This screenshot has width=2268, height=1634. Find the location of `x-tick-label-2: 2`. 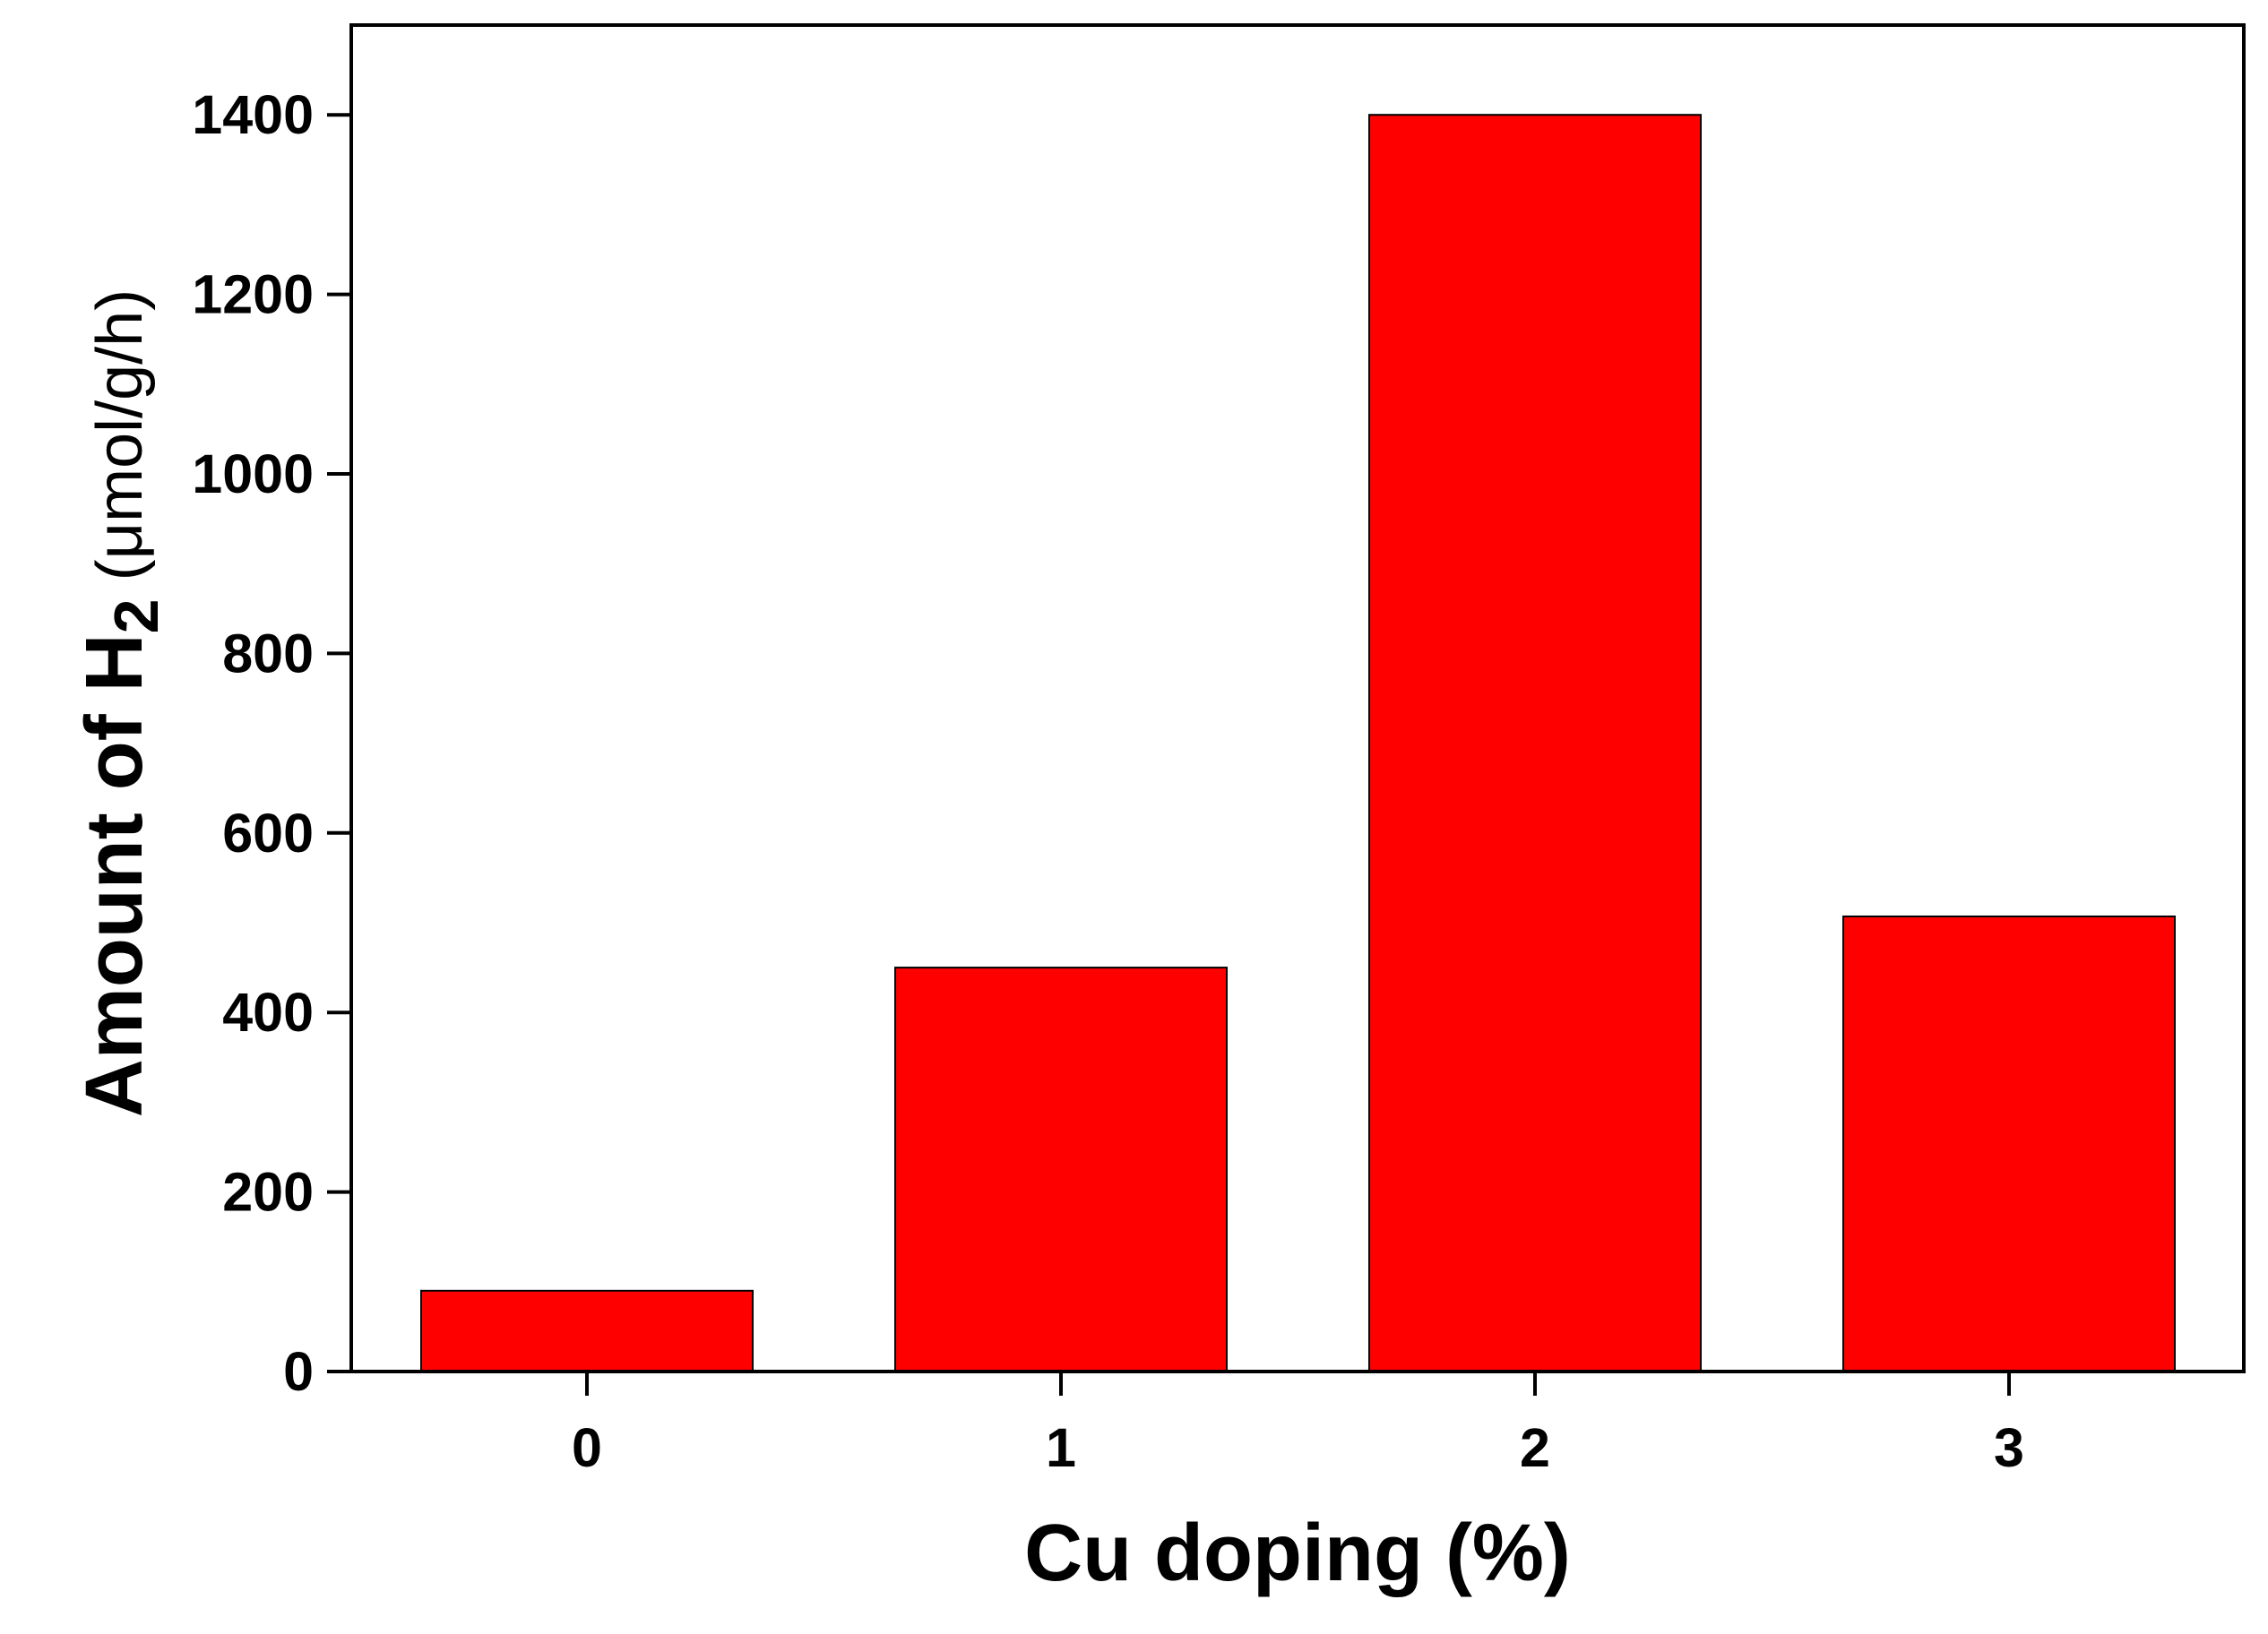

x-tick-label-2: 2 is located at coordinates (1535, 1447).